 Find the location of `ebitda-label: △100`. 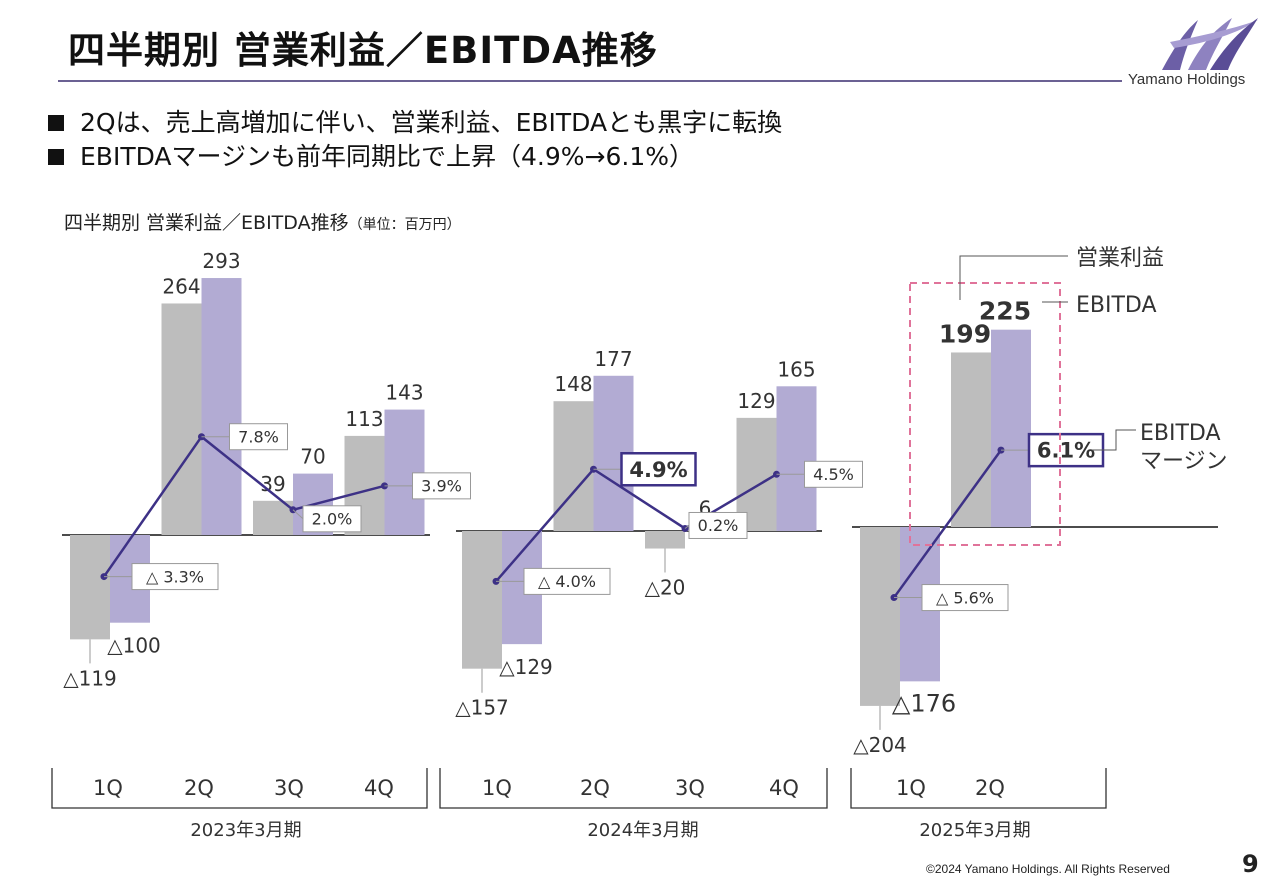

ebitda-label: △100 is located at coordinates (134, 646).